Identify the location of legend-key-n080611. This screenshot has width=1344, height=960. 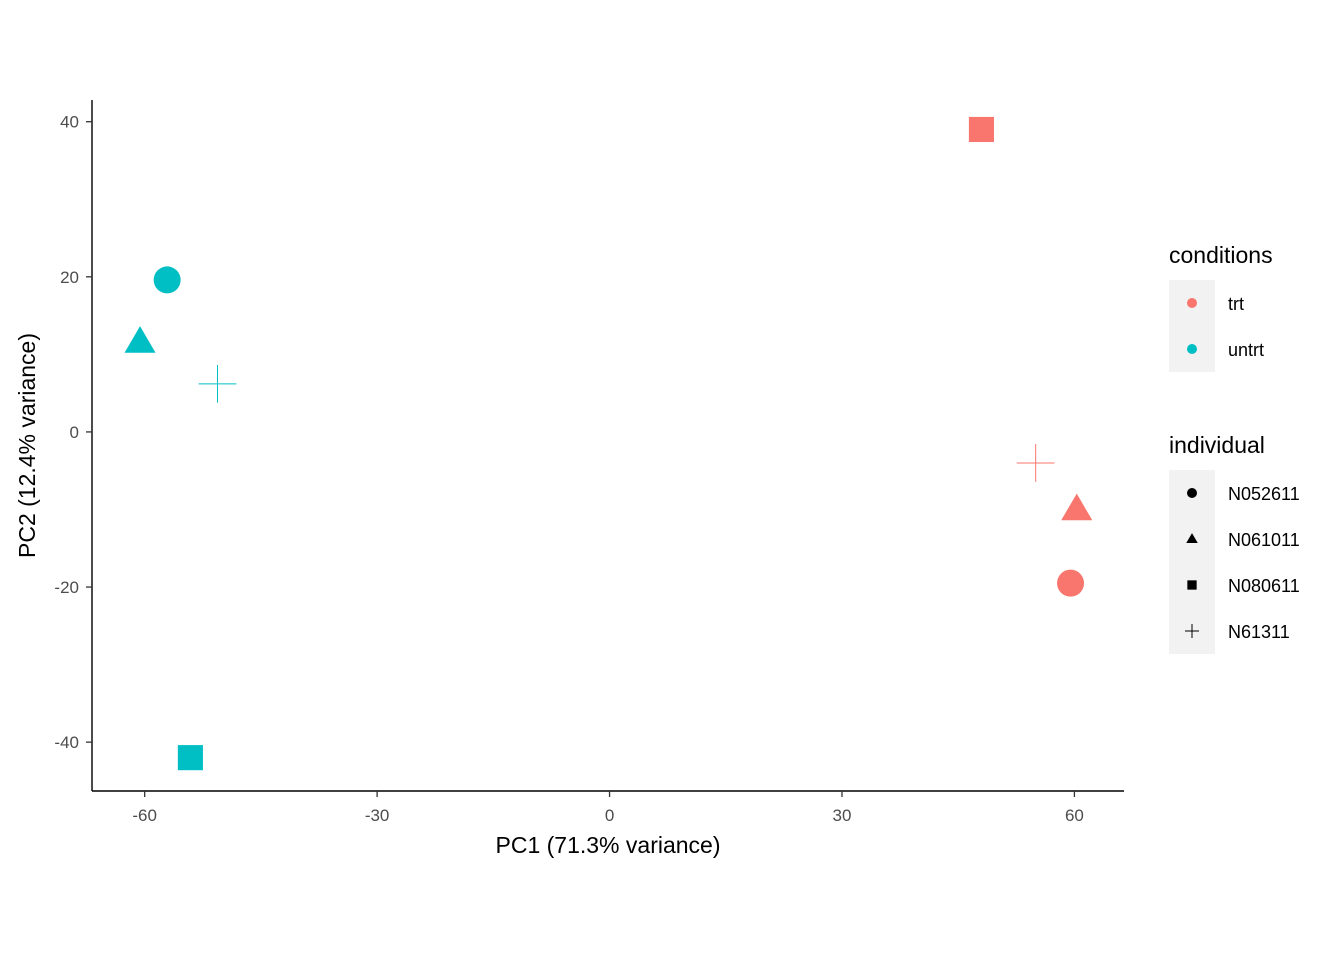
(1192, 585).